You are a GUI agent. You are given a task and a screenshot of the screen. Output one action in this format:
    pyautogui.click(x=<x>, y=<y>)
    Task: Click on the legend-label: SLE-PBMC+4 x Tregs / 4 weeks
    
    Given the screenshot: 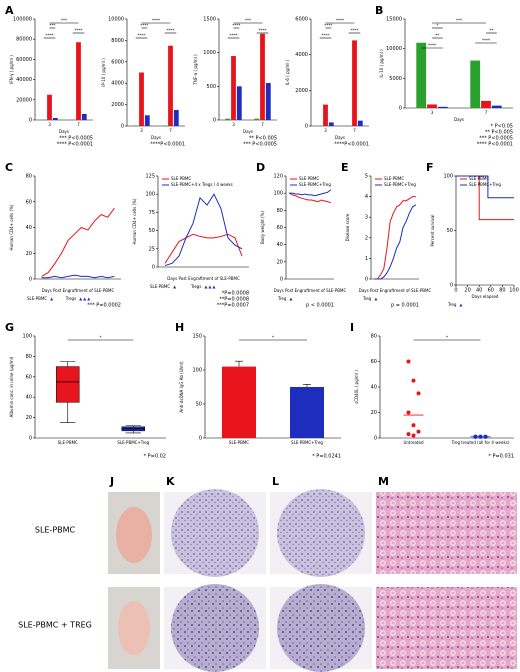 What is the action you would take?
    pyautogui.click(x=202, y=184)
    